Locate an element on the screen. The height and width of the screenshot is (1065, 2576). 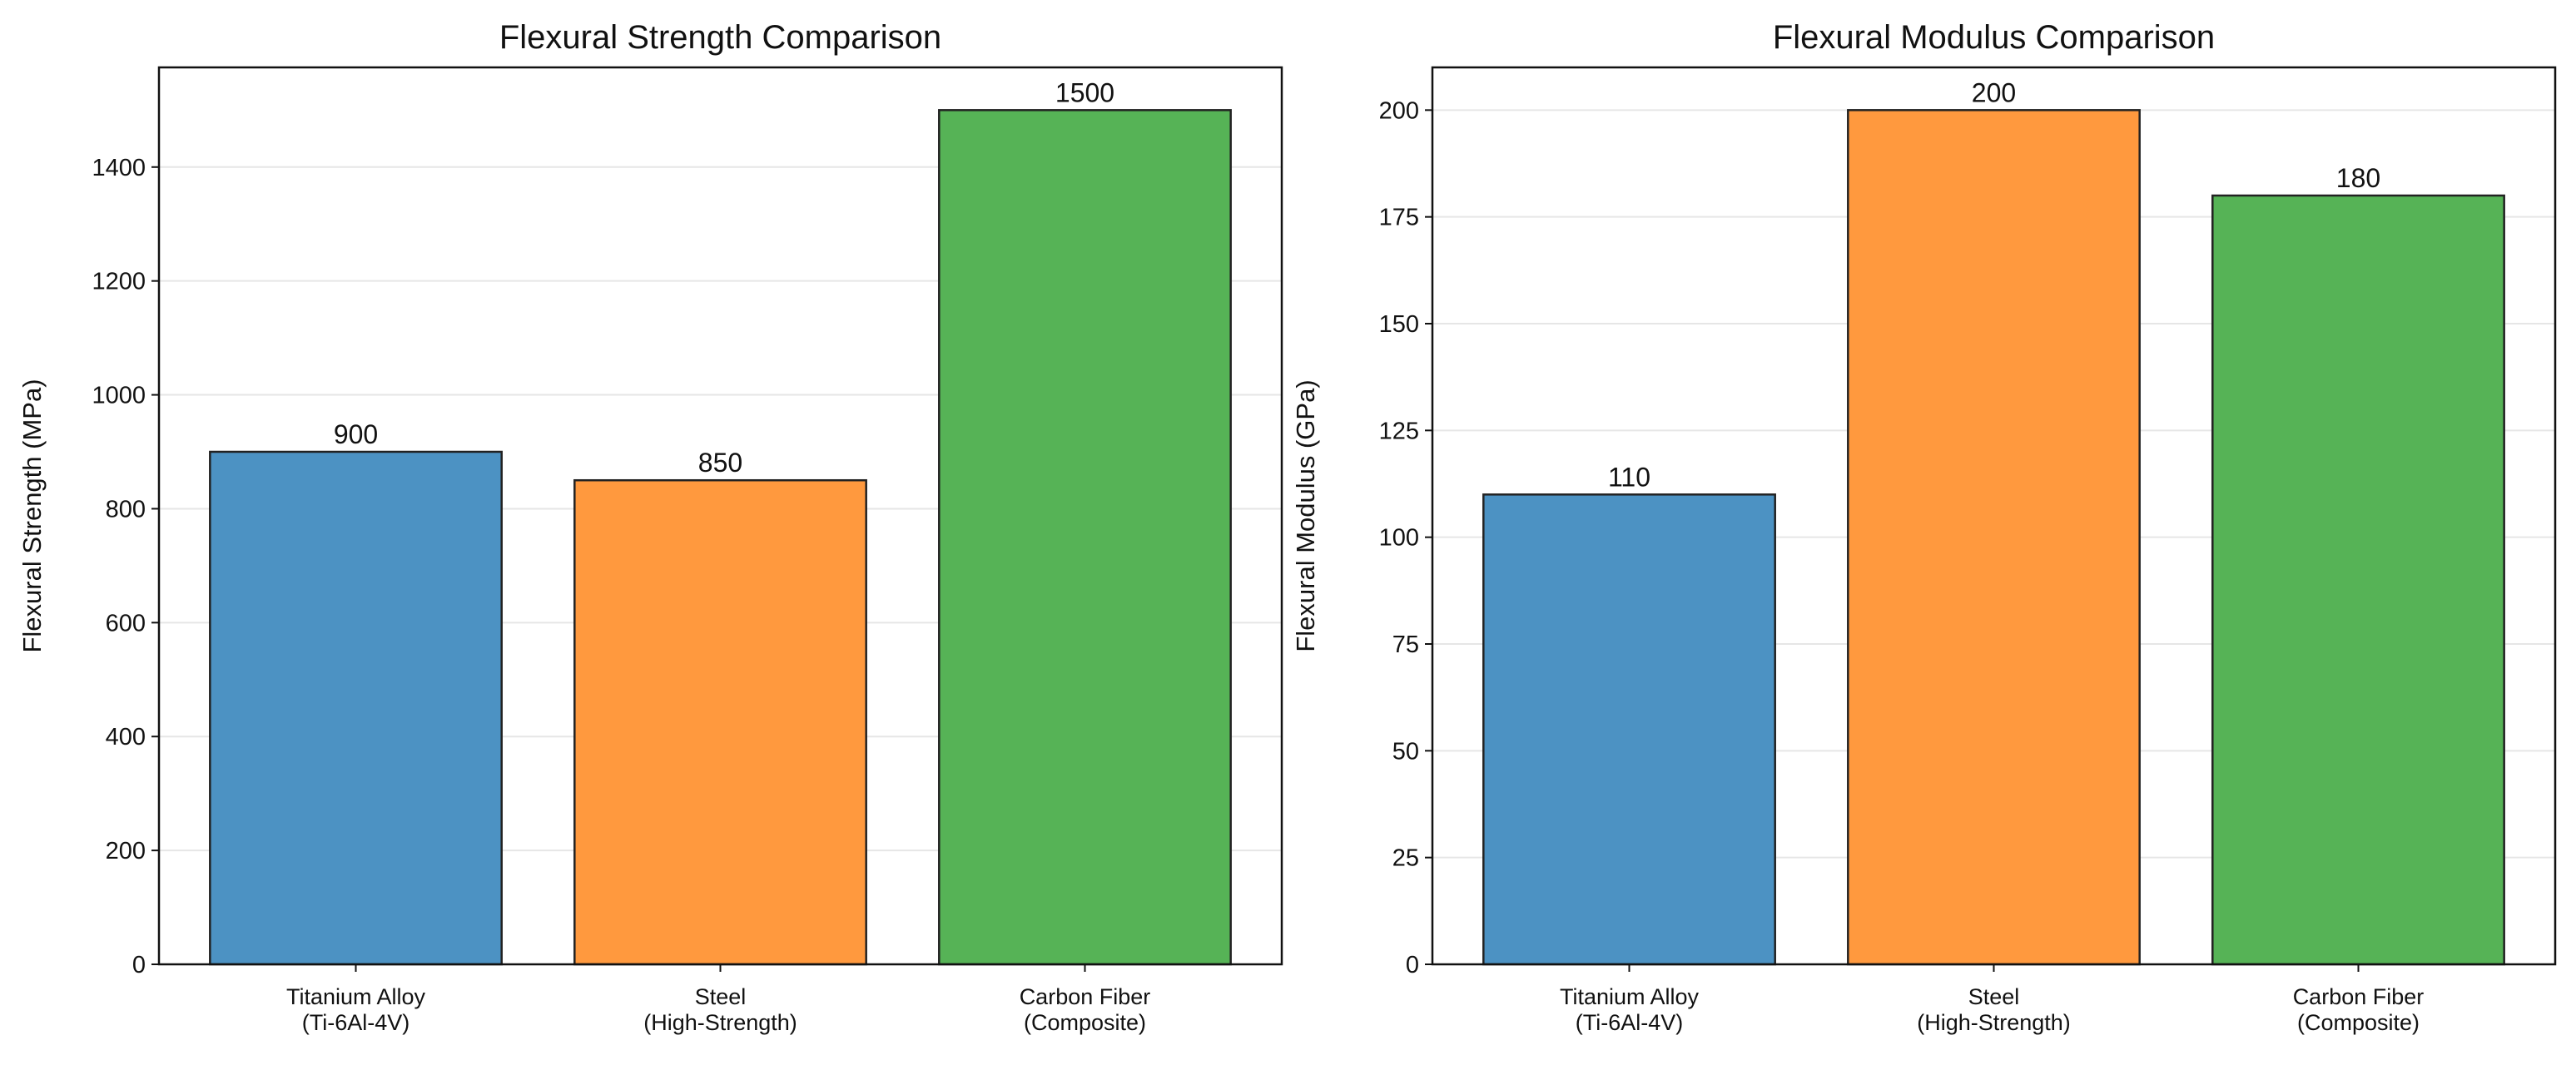
bar-value-label: 200 is located at coordinates (1994, 92).